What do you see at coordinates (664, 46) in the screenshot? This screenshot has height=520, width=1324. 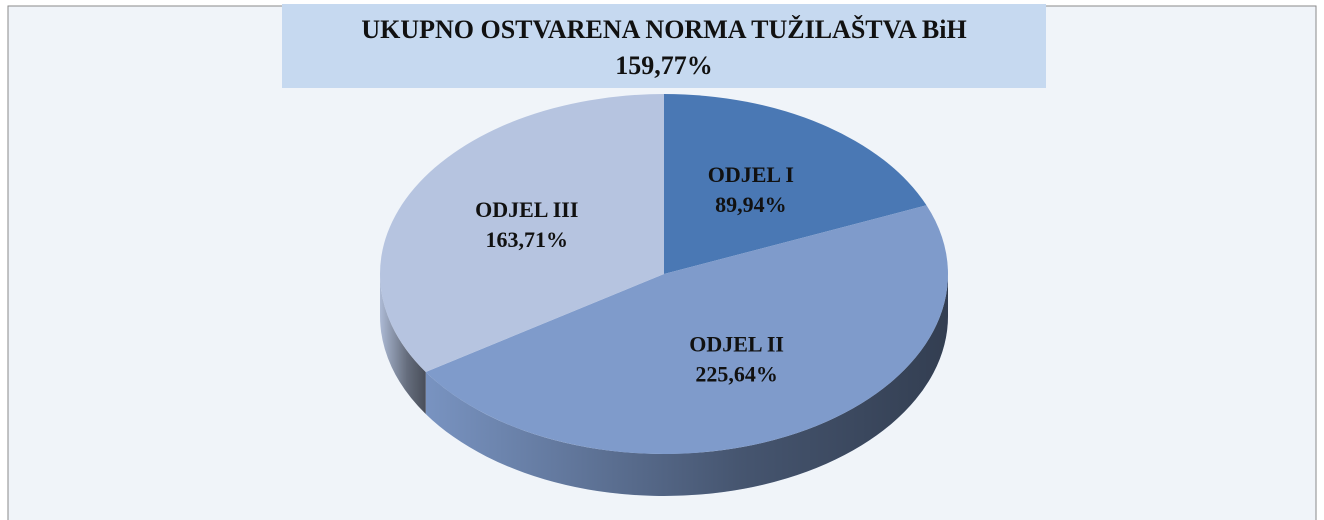 I see `title-box` at bounding box center [664, 46].